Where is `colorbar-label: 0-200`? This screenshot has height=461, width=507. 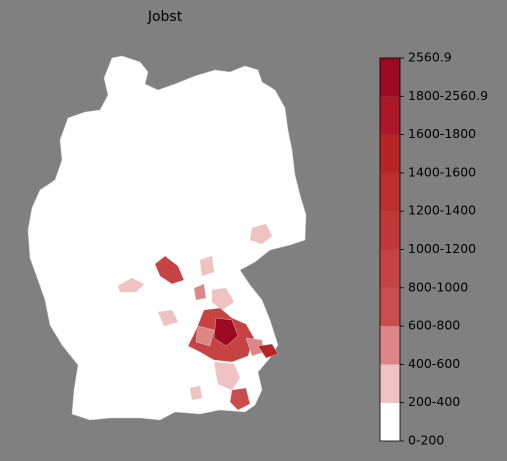
colorbar-label: 0-200 is located at coordinates (426, 440).